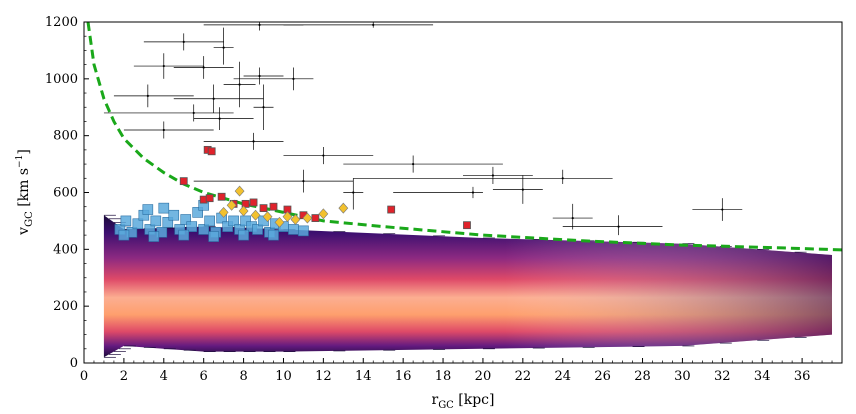 The width and height of the screenshot is (856, 414). Describe the element at coordinates (243, 376) in the screenshot. I see `x-tick-label: 8` at that location.